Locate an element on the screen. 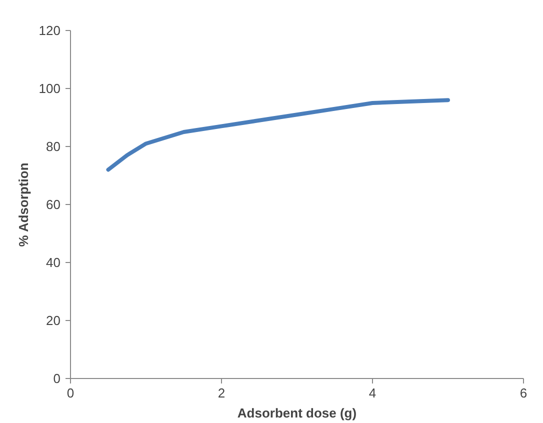 Image resolution: width=543 pixels, height=423 pixels. x-tick-label: 6 is located at coordinates (524, 393).